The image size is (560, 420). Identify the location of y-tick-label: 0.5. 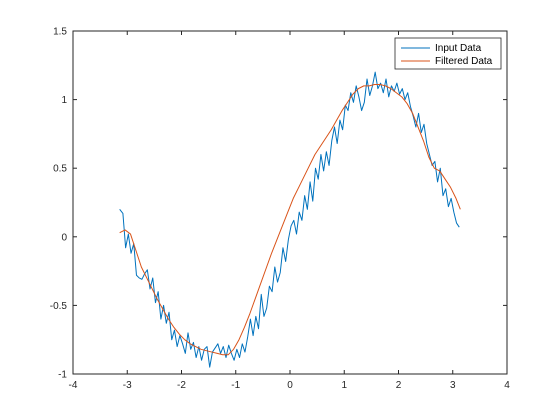
(60, 169).